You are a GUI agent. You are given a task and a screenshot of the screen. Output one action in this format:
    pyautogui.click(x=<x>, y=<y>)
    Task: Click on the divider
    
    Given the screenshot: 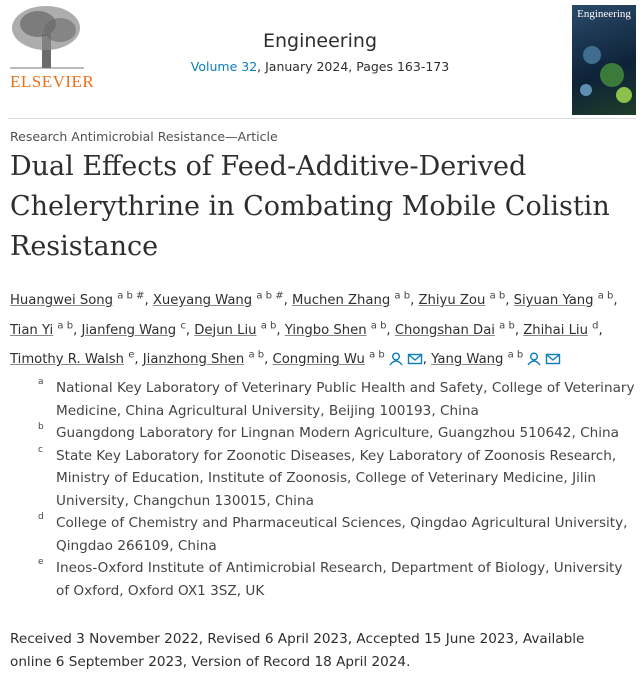 What is the action you would take?
    pyautogui.click(x=322, y=118)
    